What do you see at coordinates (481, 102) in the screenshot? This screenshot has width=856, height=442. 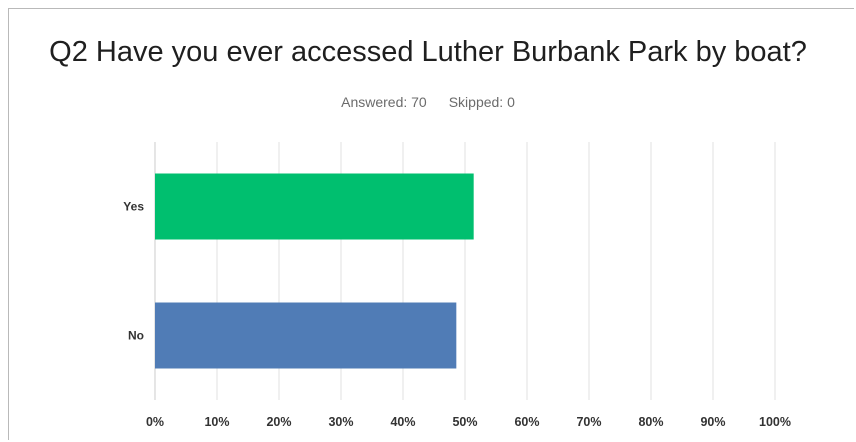 I see `skipped-count: Skipped: 0` at bounding box center [481, 102].